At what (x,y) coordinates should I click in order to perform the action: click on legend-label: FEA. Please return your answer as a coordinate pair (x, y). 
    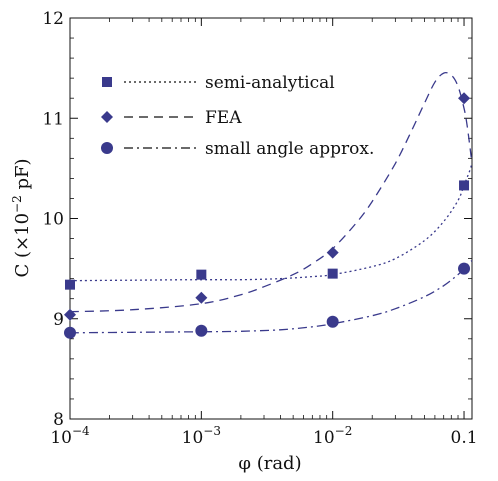
    Looking at the image, I should click on (223, 118).